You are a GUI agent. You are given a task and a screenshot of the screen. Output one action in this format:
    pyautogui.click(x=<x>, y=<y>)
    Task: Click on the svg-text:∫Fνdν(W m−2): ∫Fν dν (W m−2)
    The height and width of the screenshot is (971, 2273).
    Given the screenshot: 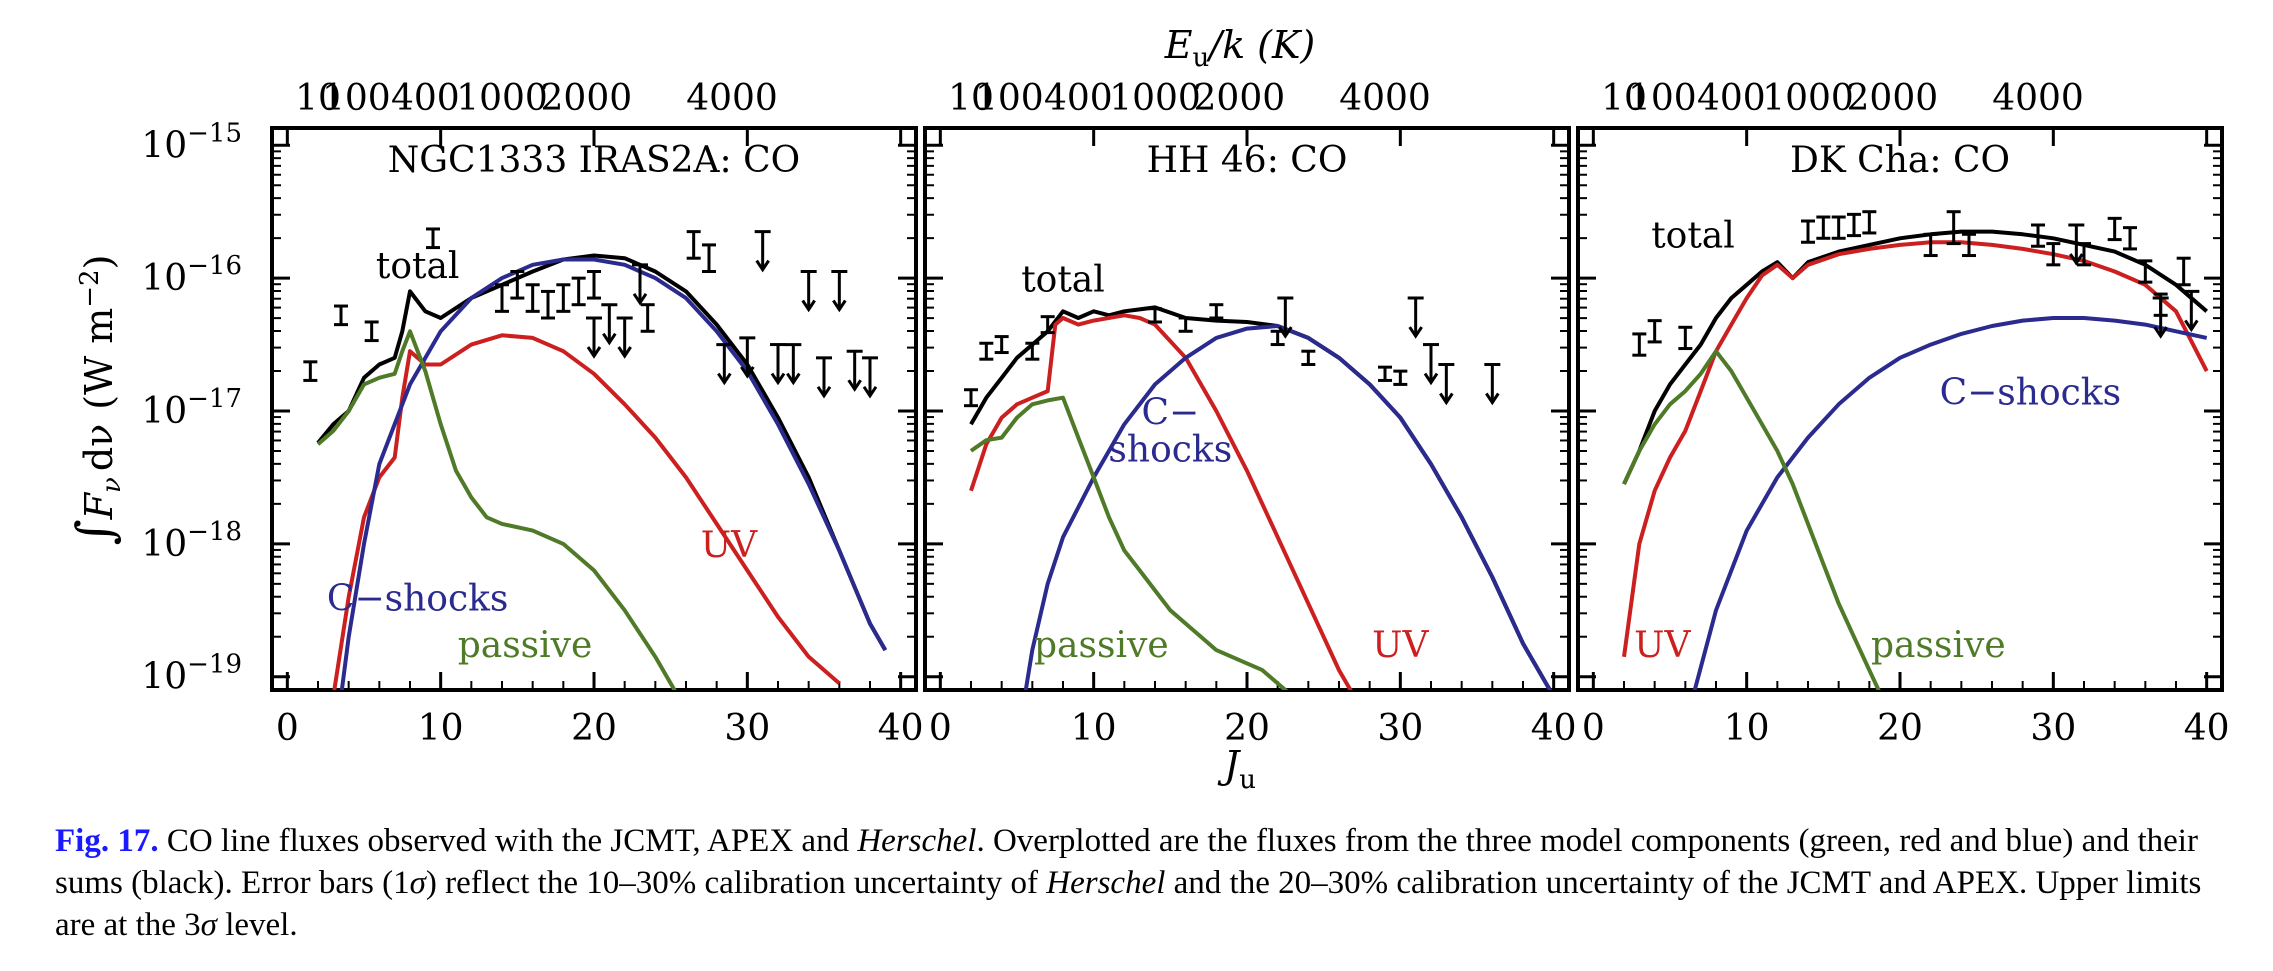 What is the action you would take?
    pyautogui.click(x=96, y=400)
    